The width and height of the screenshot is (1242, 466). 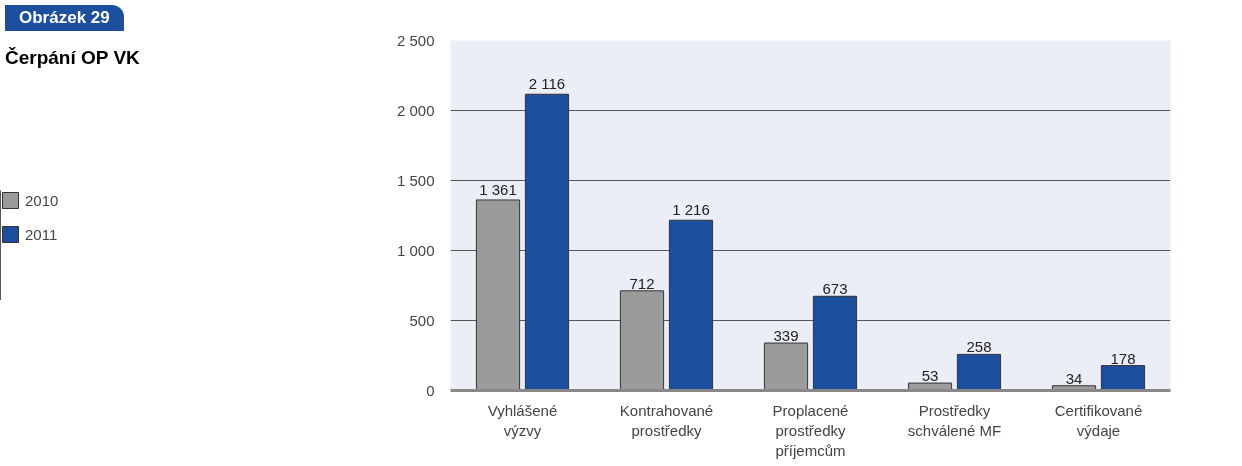 What do you see at coordinates (1123, 358) in the screenshot?
I see `data-label: 178` at bounding box center [1123, 358].